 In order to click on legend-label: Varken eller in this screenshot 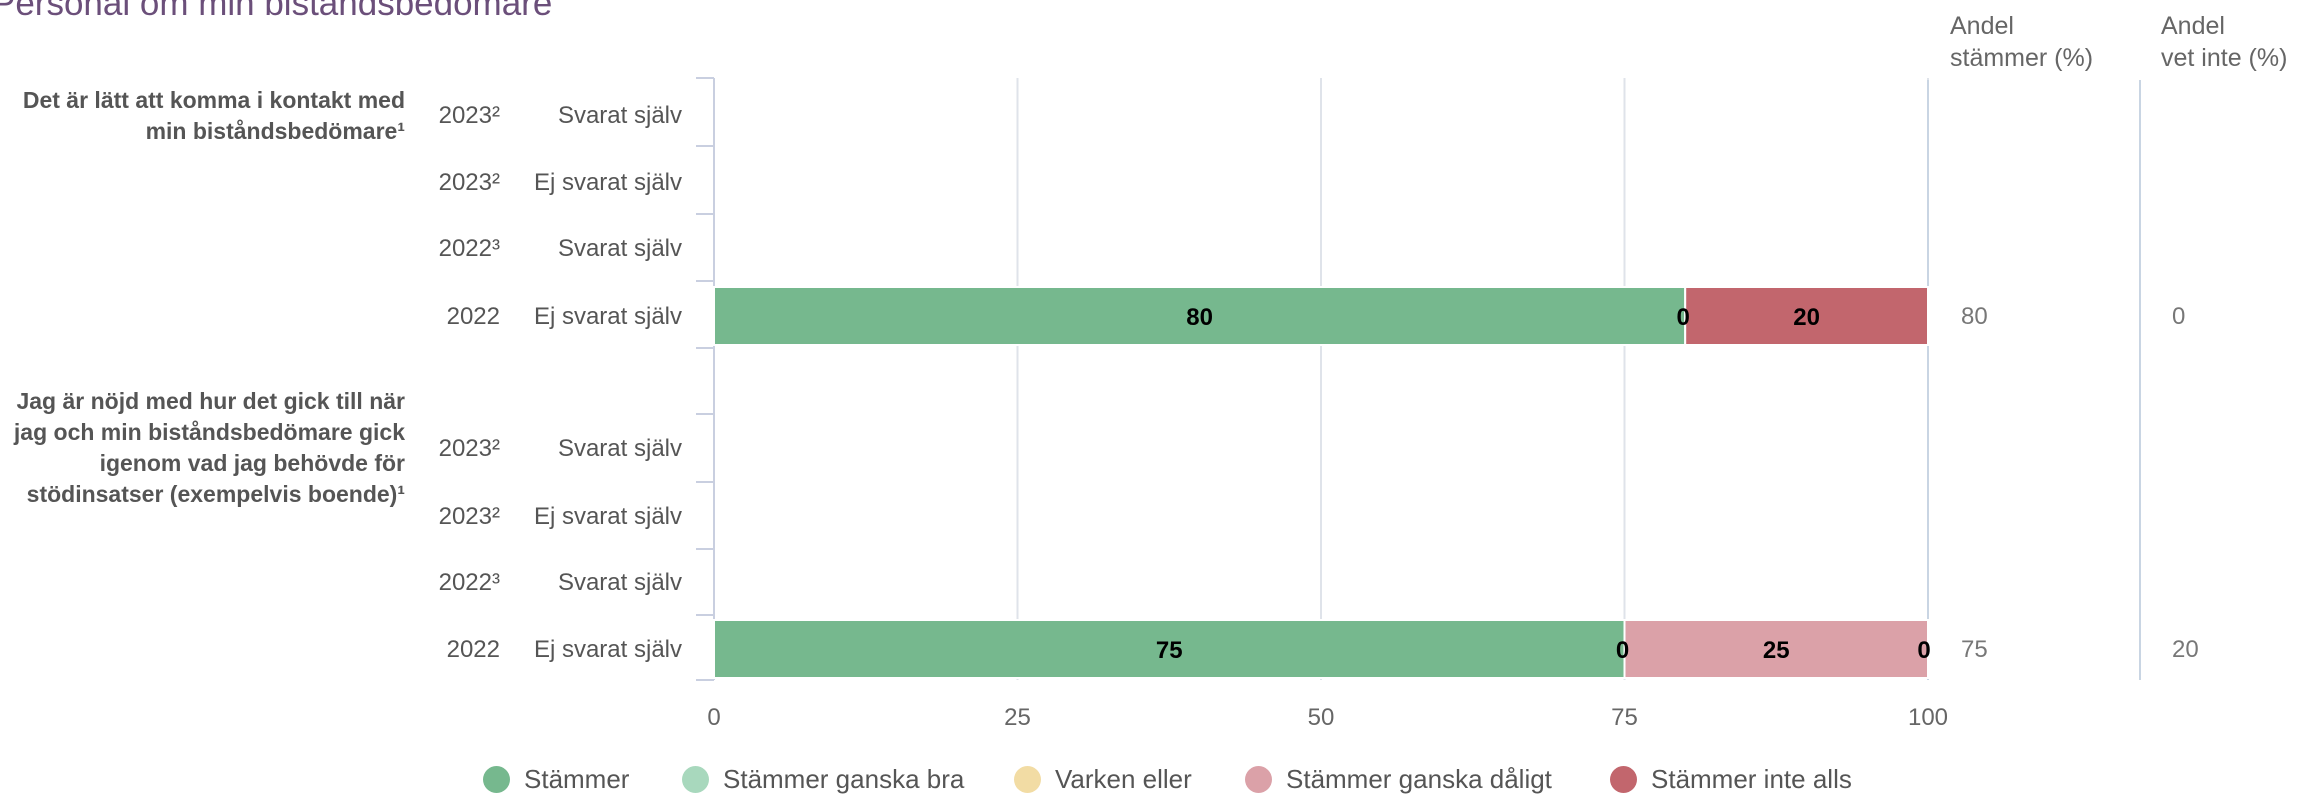, I will do `click(1123, 779)`.